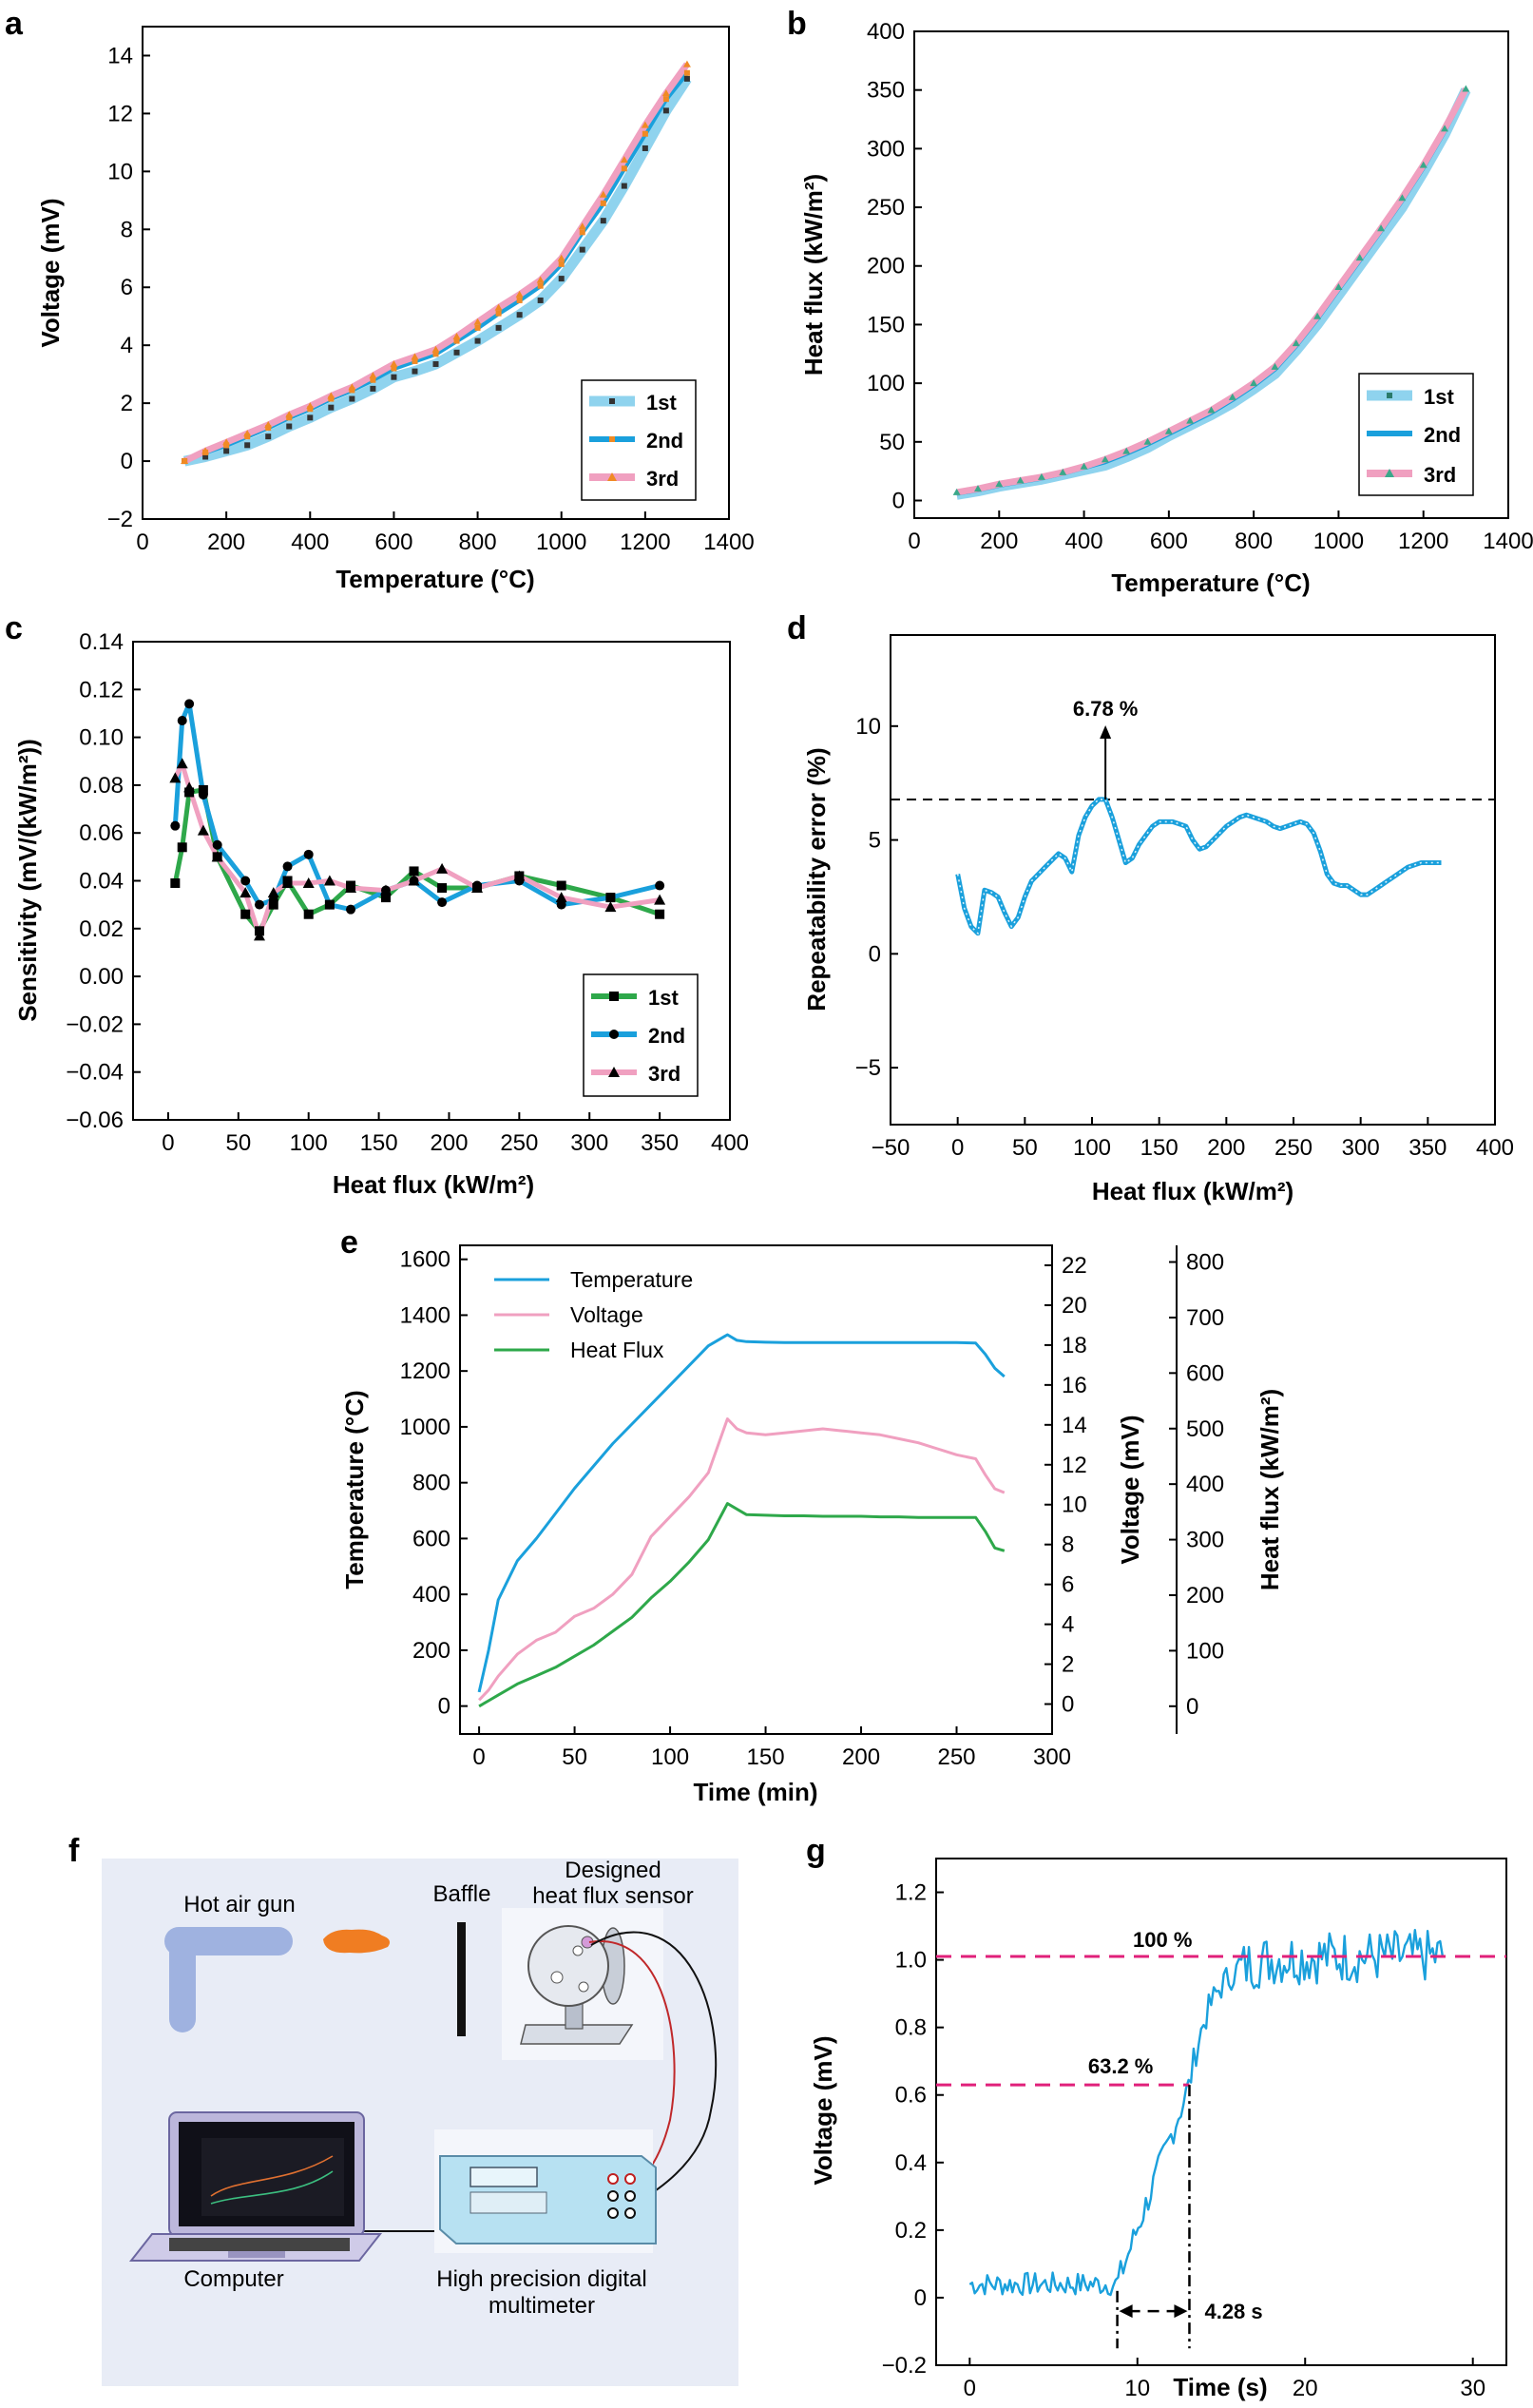  What do you see at coordinates (444, 1707) in the screenshot?
I see `y-tick-label-e-temp: 0` at bounding box center [444, 1707].